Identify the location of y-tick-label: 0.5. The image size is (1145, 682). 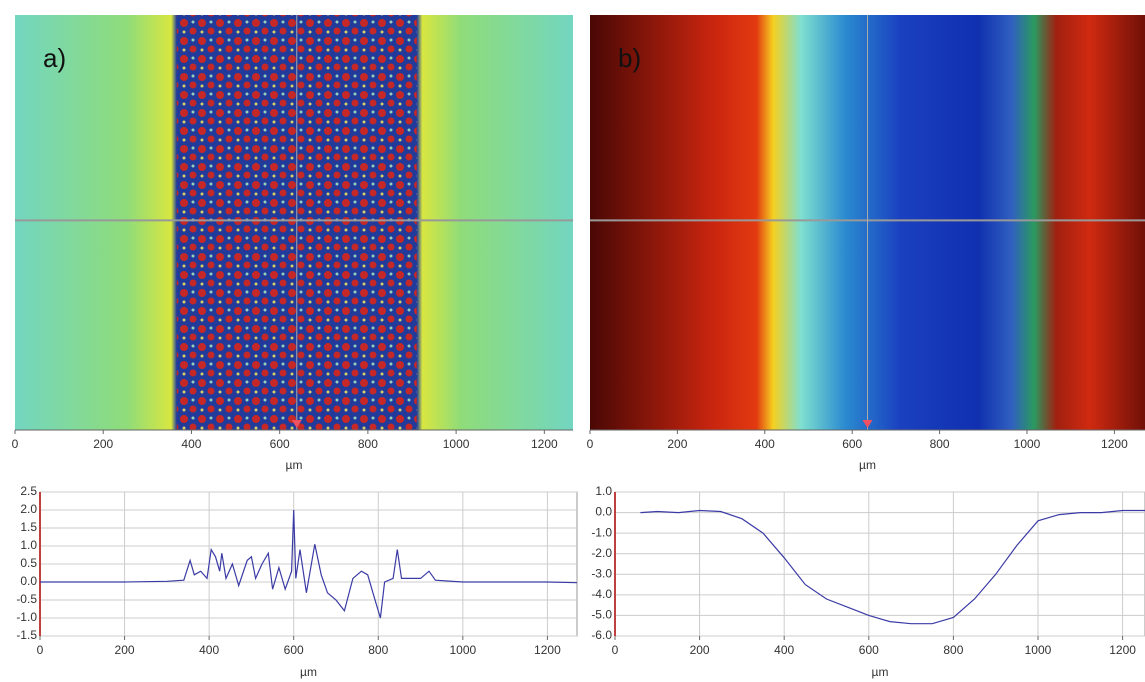
(28, 563).